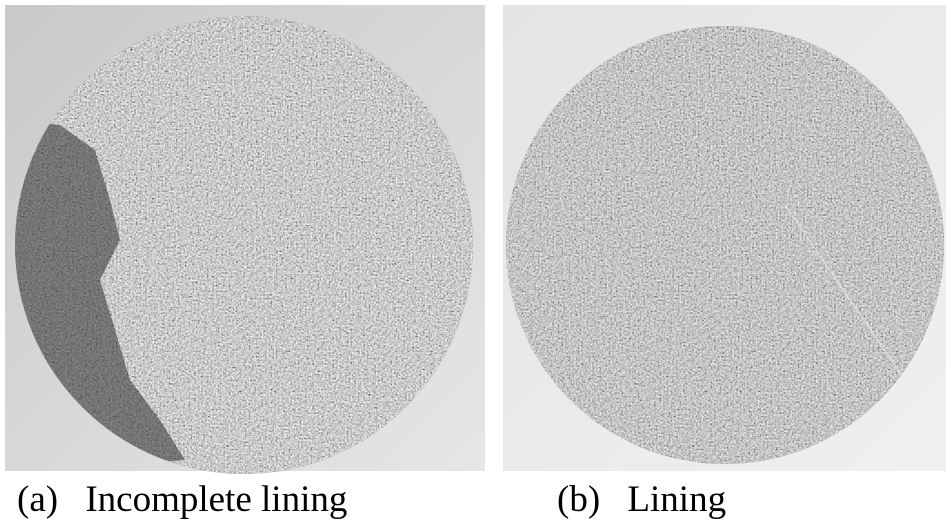  I want to click on caption-b: (b) Lining, so click(641, 499).